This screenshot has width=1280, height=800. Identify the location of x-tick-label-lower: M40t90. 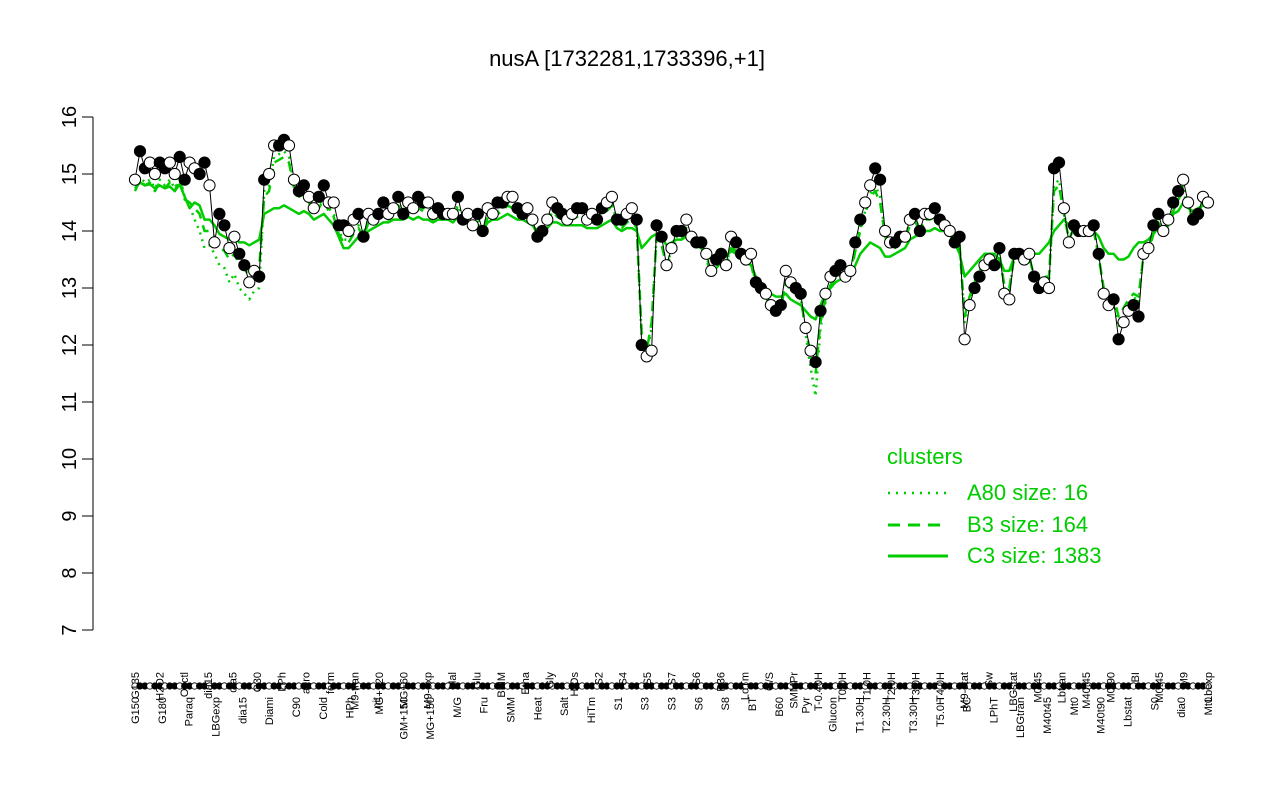
(1102, 715).